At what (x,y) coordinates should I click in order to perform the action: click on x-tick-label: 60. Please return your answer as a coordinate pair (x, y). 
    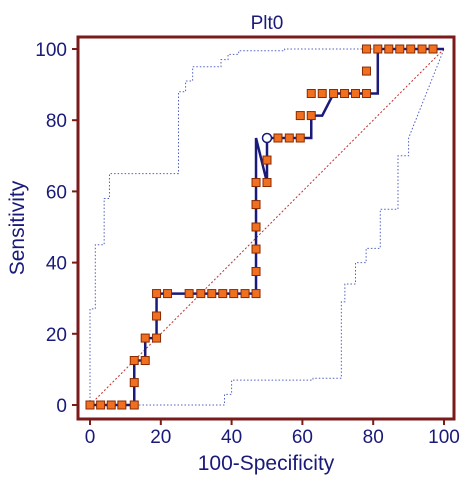
    Looking at the image, I should click on (302, 437).